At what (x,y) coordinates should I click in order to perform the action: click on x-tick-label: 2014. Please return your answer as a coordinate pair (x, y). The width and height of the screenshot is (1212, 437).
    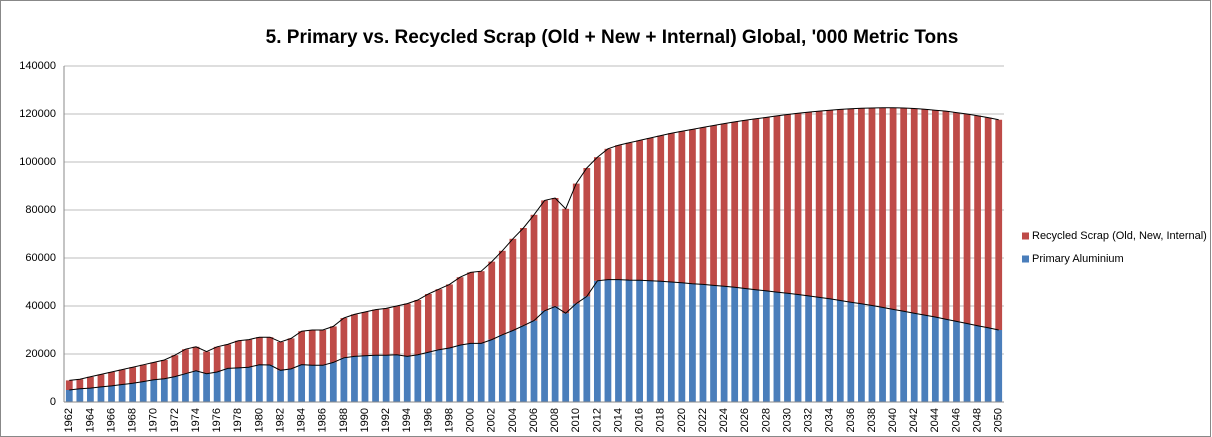
    Looking at the image, I should click on (618, 420).